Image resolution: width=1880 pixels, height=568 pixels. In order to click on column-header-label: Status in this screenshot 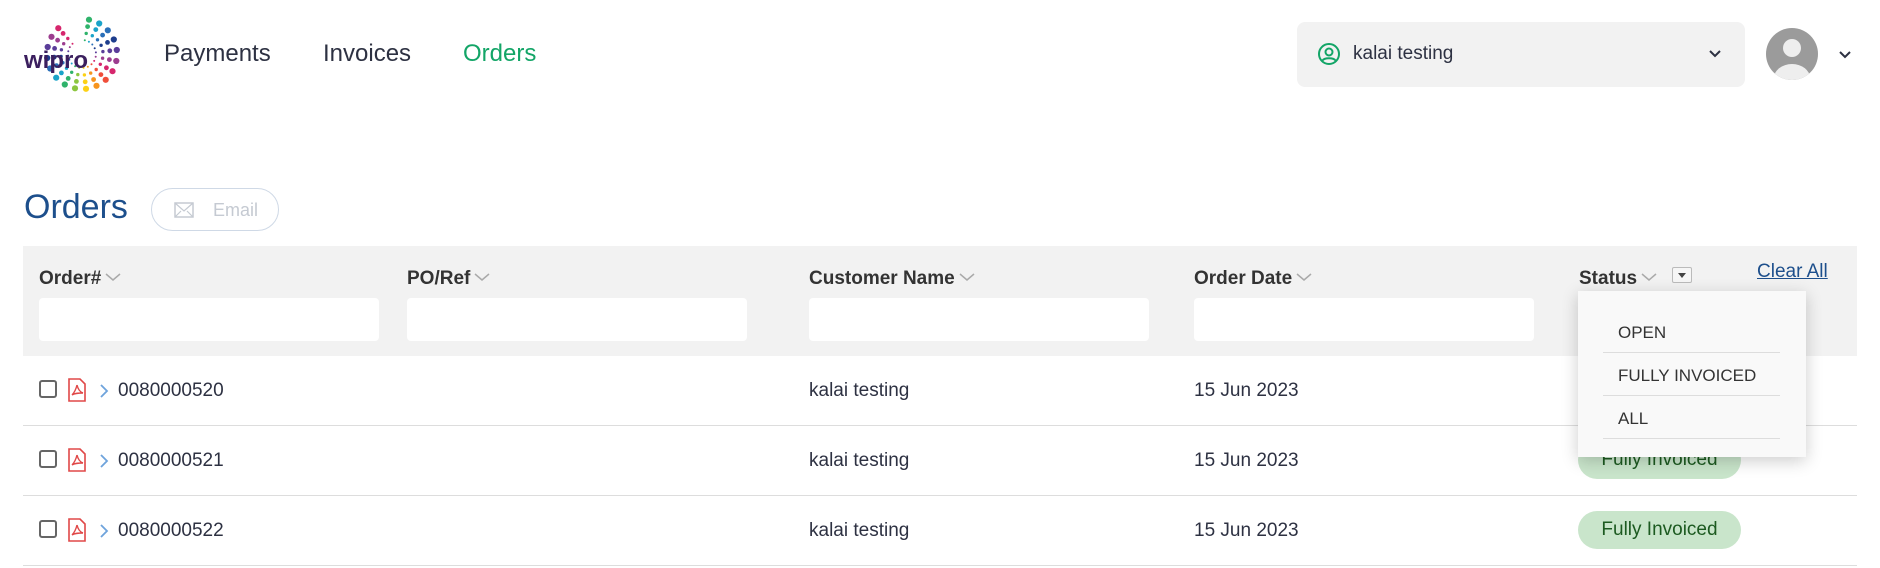, I will do `click(1608, 278)`.